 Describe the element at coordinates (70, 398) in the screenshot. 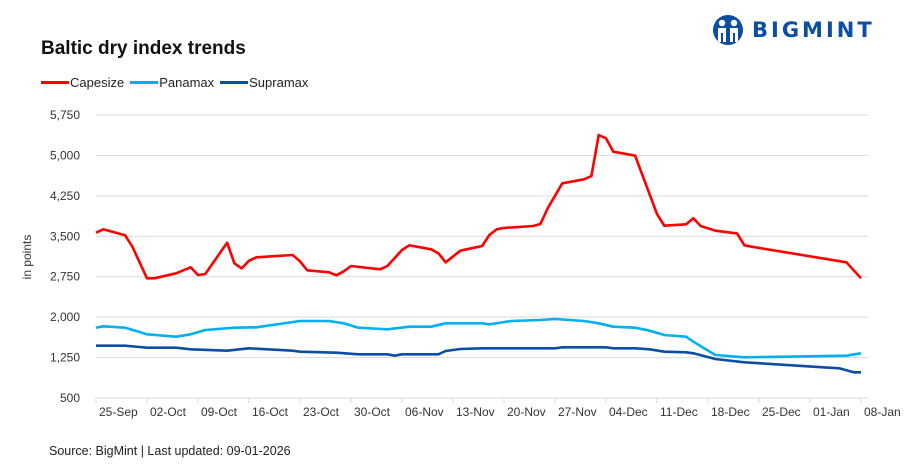

I see `y-tick-label: 500` at that location.